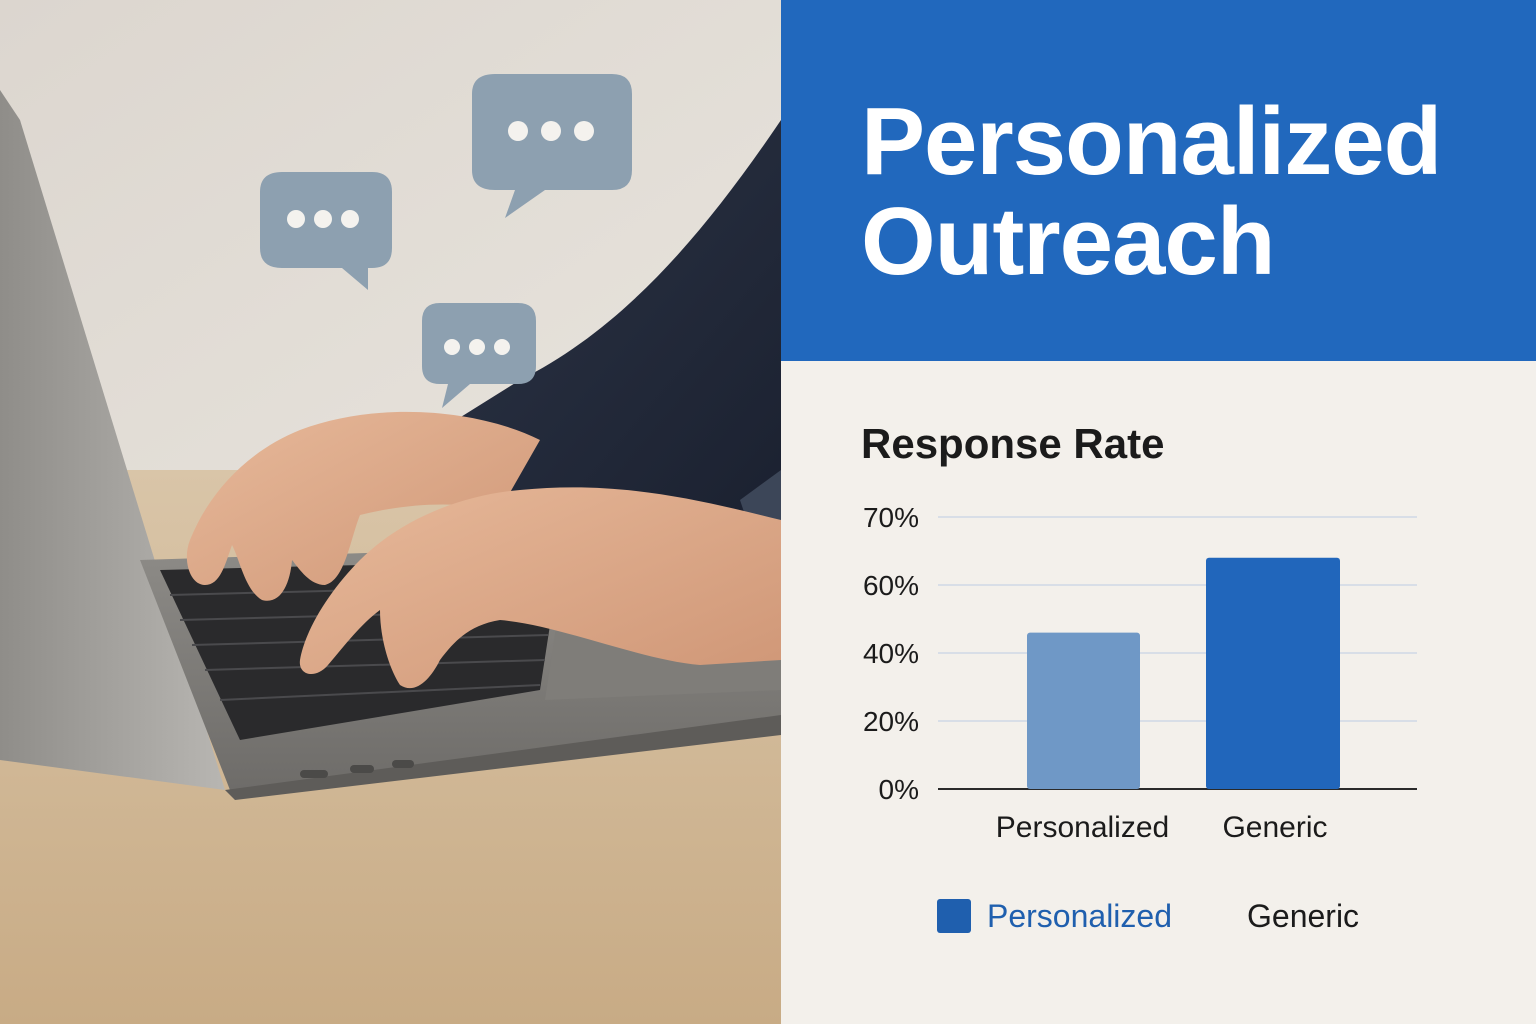  I want to click on bar-chart: 0% 20% 40% 60% 70% Personalized Generic, so click(1140, 673).